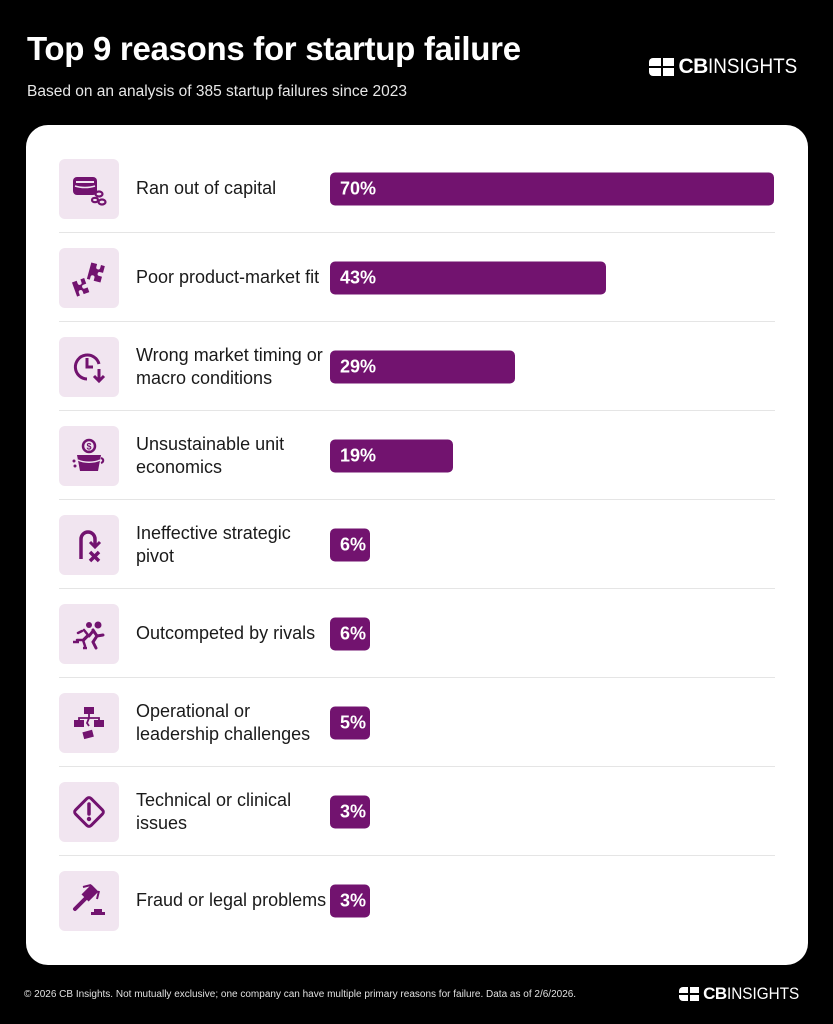  What do you see at coordinates (89, 633) in the screenshot?
I see `runners-icon` at bounding box center [89, 633].